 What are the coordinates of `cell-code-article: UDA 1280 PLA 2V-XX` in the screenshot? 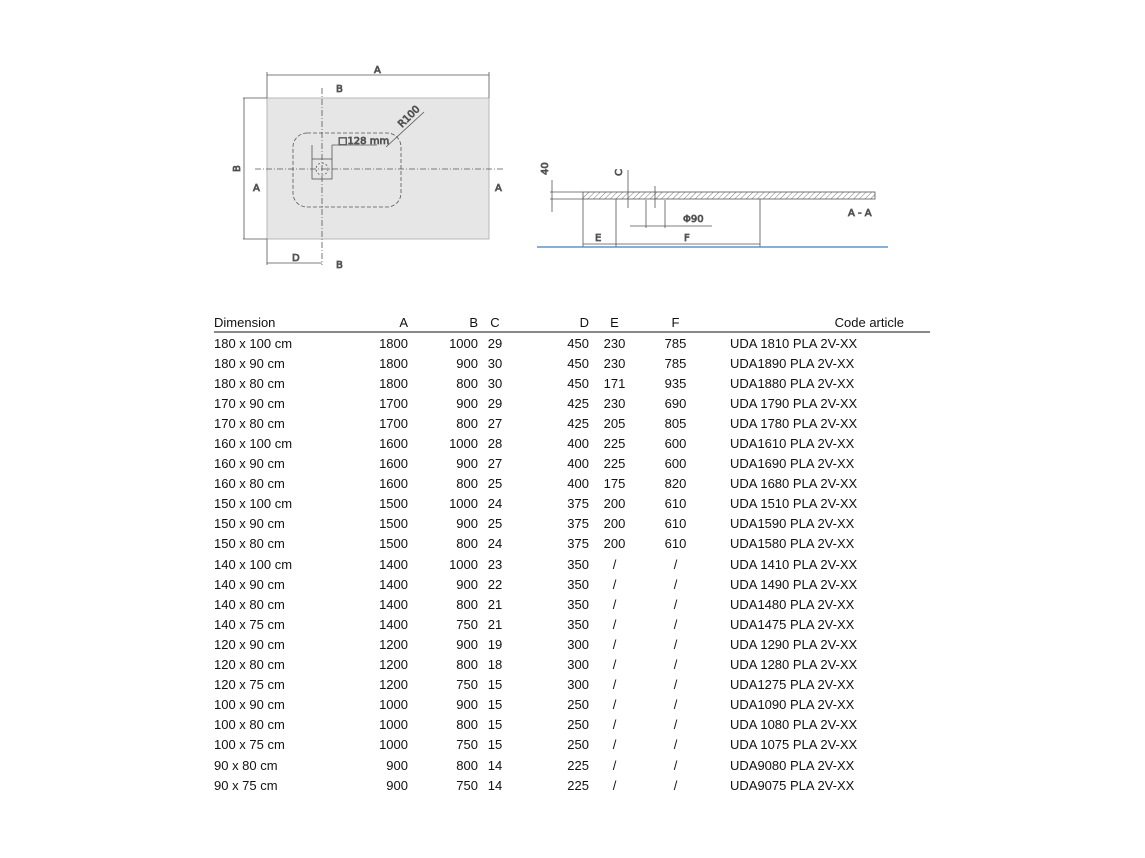 It's located at (794, 665).